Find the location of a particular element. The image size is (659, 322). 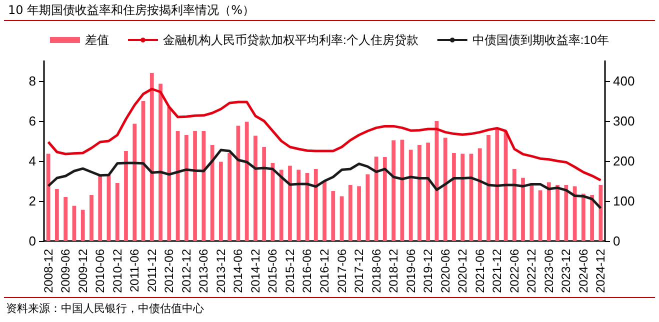

x-tick-label: 2022-06 is located at coordinates (514, 271).